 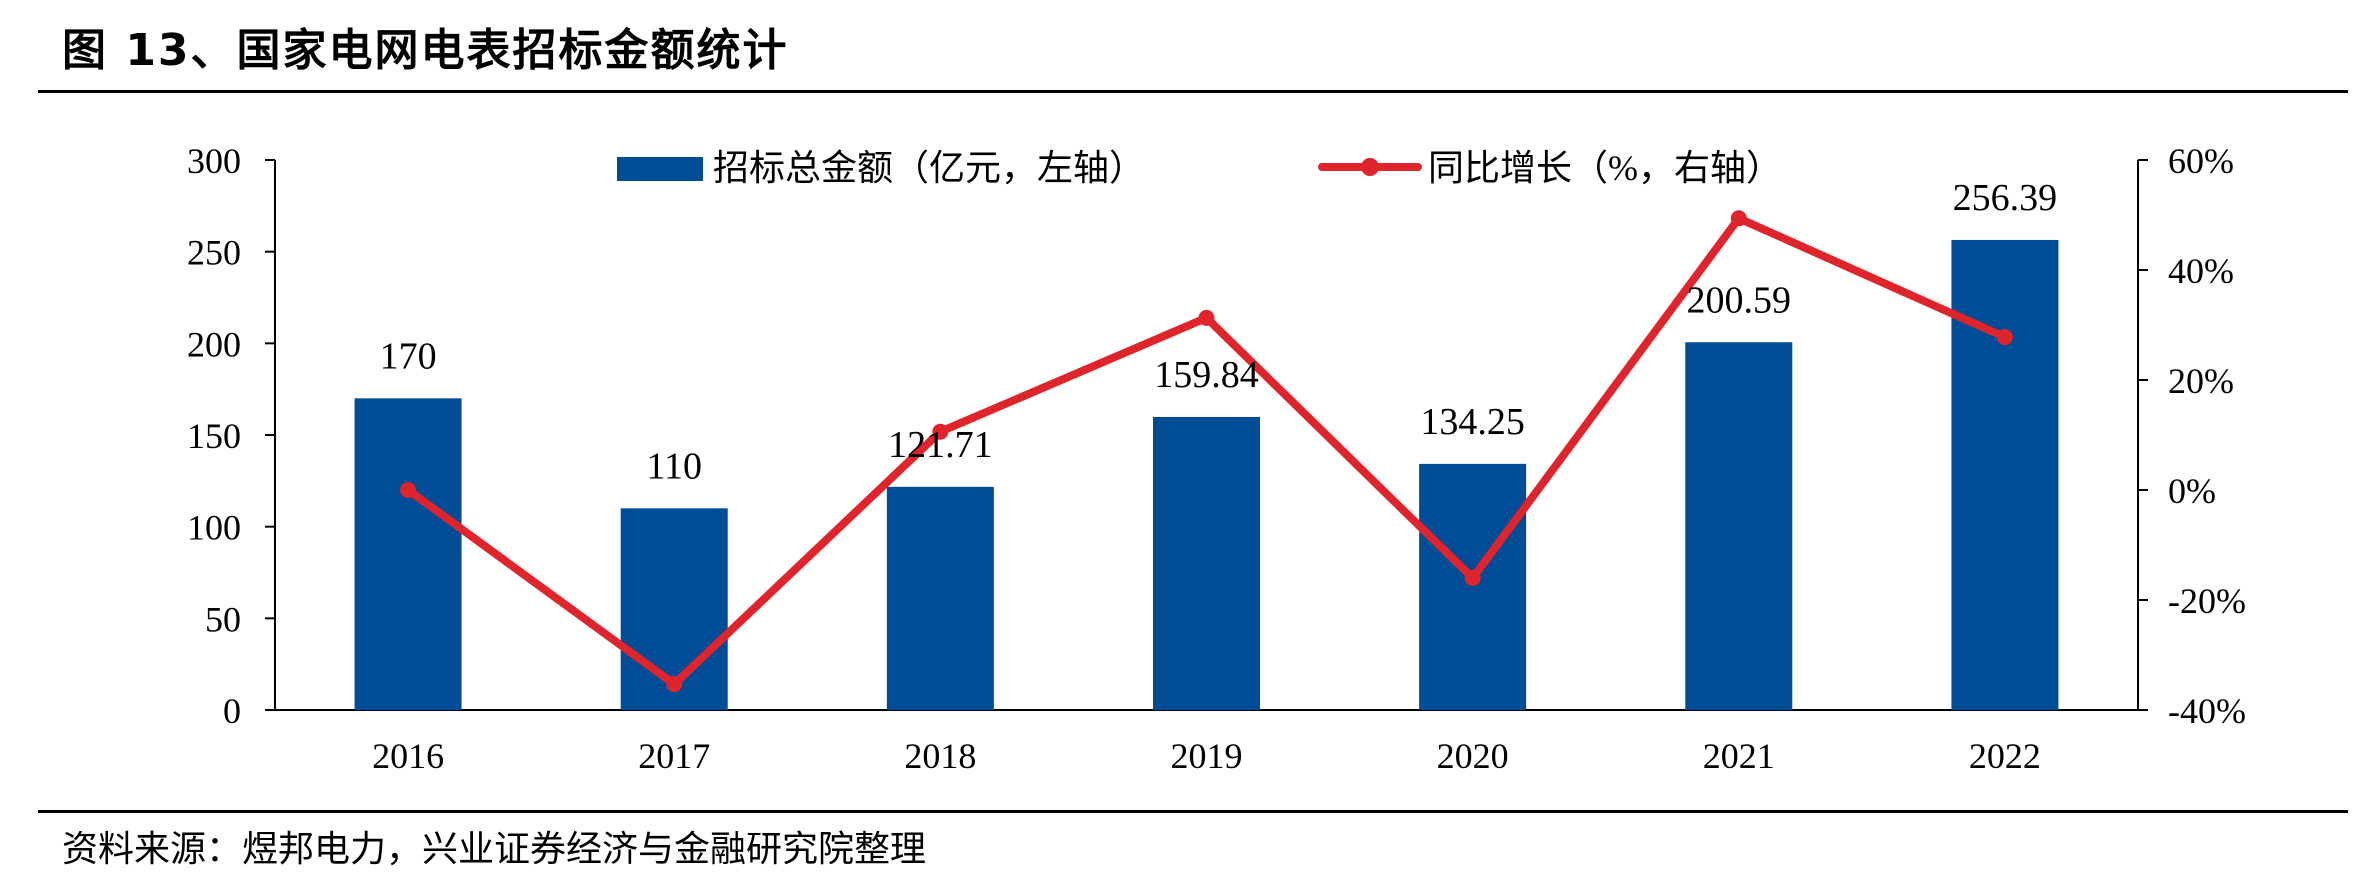 I want to click on legend-line-label: 同比增长（%，右轴）, so click(x=1605, y=168).